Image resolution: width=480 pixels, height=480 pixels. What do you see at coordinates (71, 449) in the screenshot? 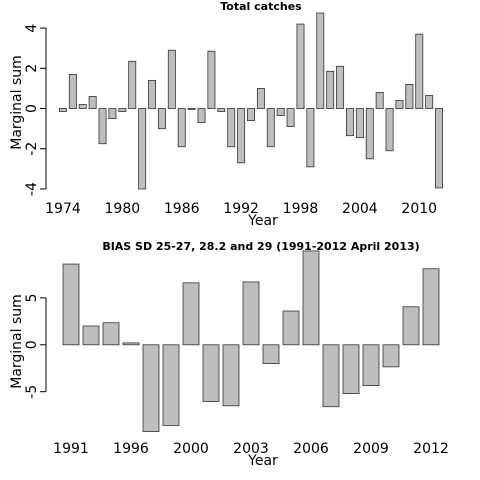
I see `x-tick-label: 1991` at bounding box center [71, 449].